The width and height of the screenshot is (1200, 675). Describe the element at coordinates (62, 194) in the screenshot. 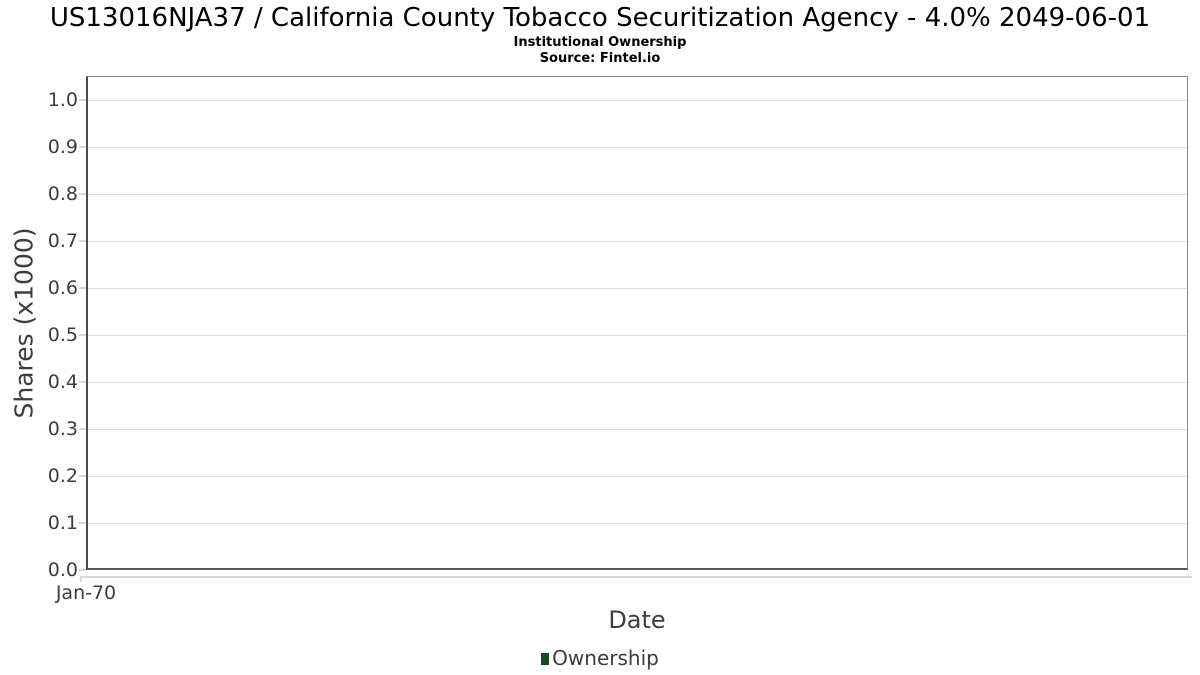

I see `y-tick-label: 0.8` at that location.